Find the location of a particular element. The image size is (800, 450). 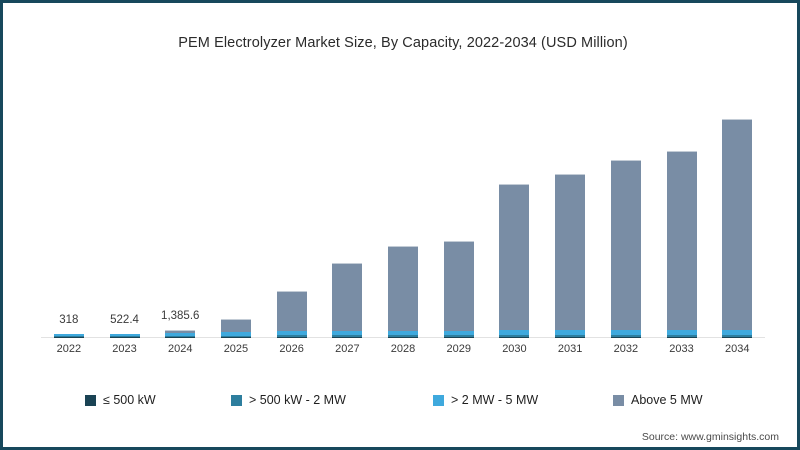

legend-label: ≤ 500 kW is located at coordinates (129, 400).